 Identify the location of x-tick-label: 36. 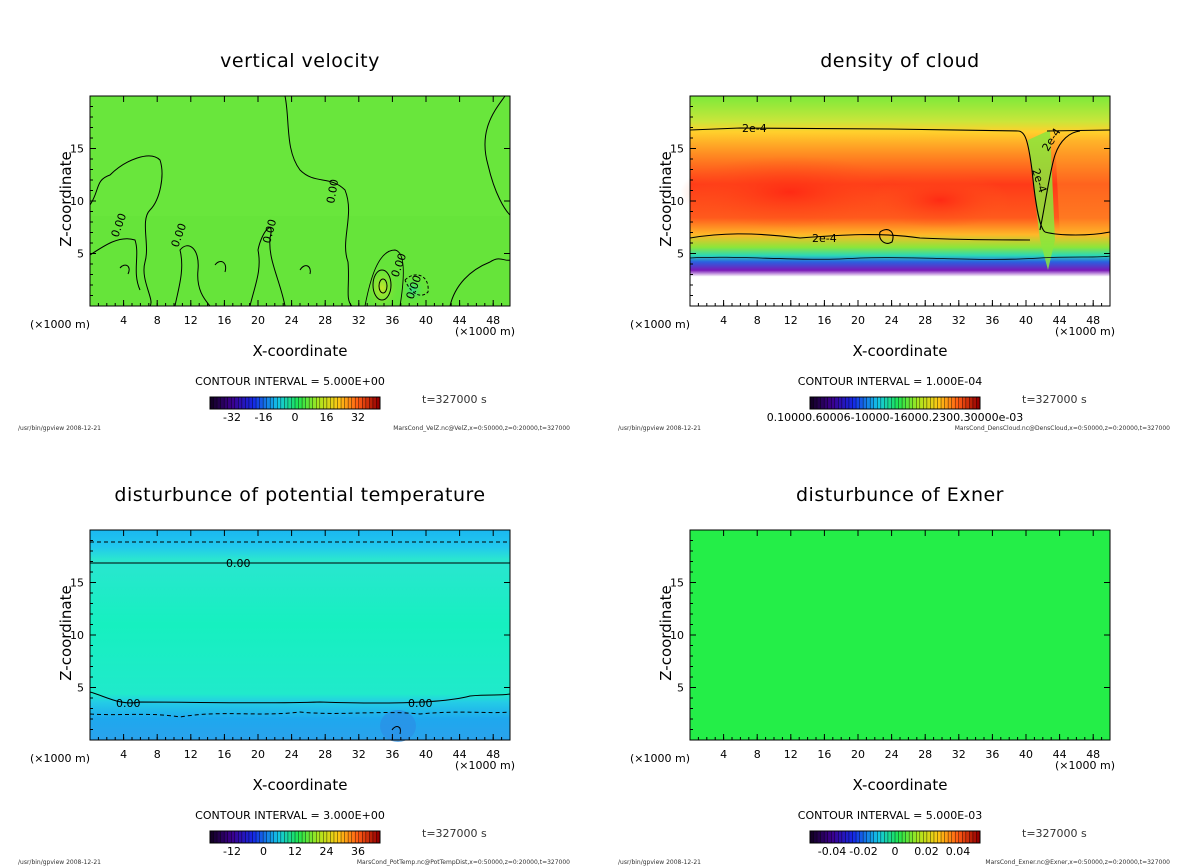
(392, 320).